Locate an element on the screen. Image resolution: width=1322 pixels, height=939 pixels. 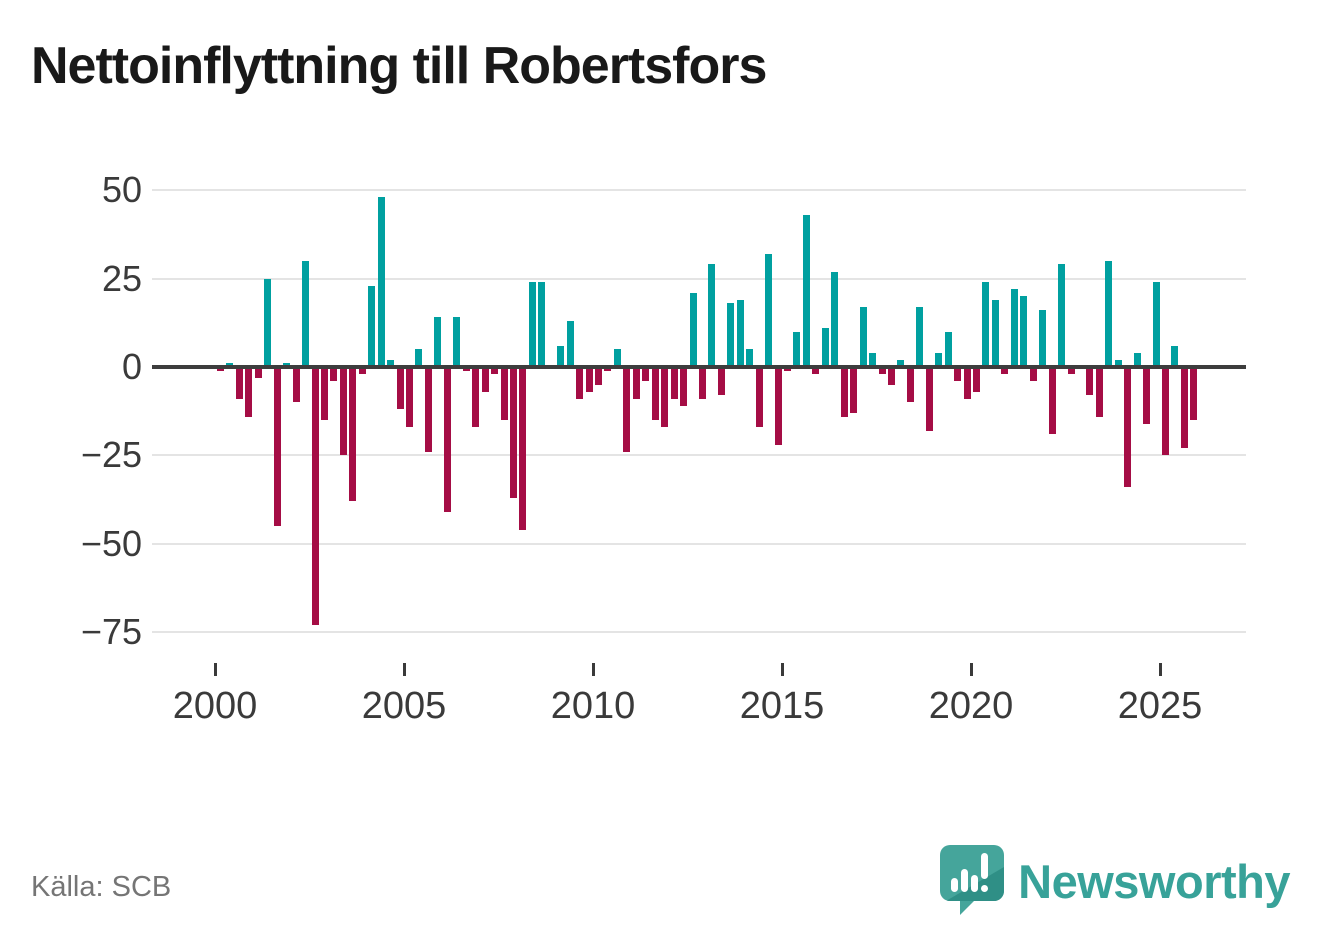
y-axis-tick-label: −75 is located at coordinates (111, 632).